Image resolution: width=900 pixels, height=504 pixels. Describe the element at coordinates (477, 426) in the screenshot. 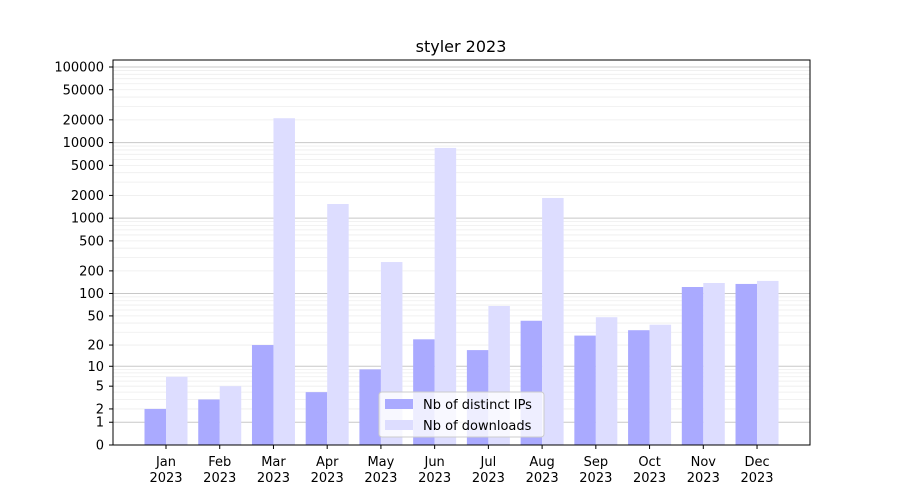

I see `legend-label-downloads: Nb of downloads` at that location.